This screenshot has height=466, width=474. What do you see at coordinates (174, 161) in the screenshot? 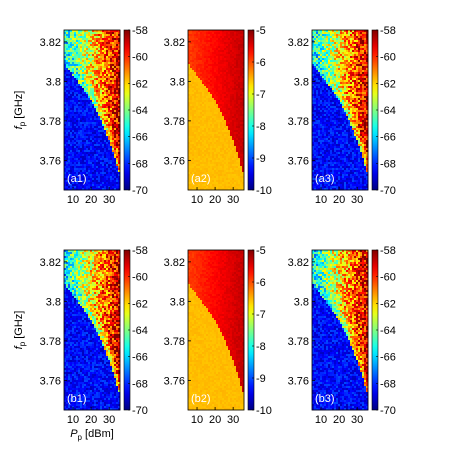
I see `y-tick-label: 3.76` at bounding box center [174, 161].